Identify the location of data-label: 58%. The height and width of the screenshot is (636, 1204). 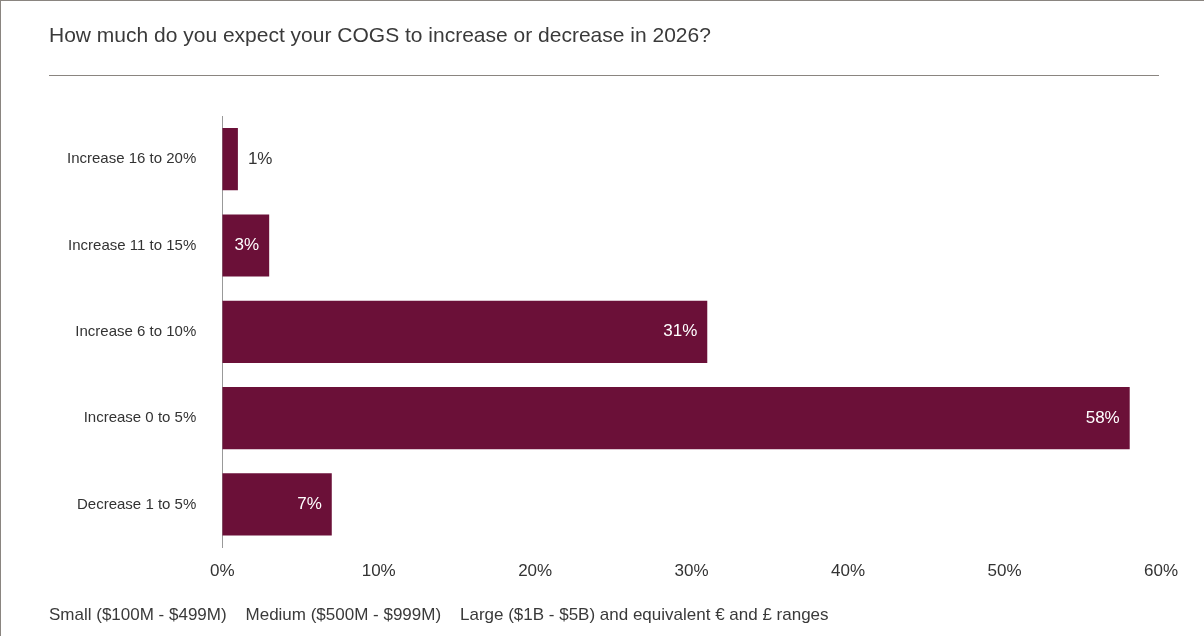
(1102, 417).